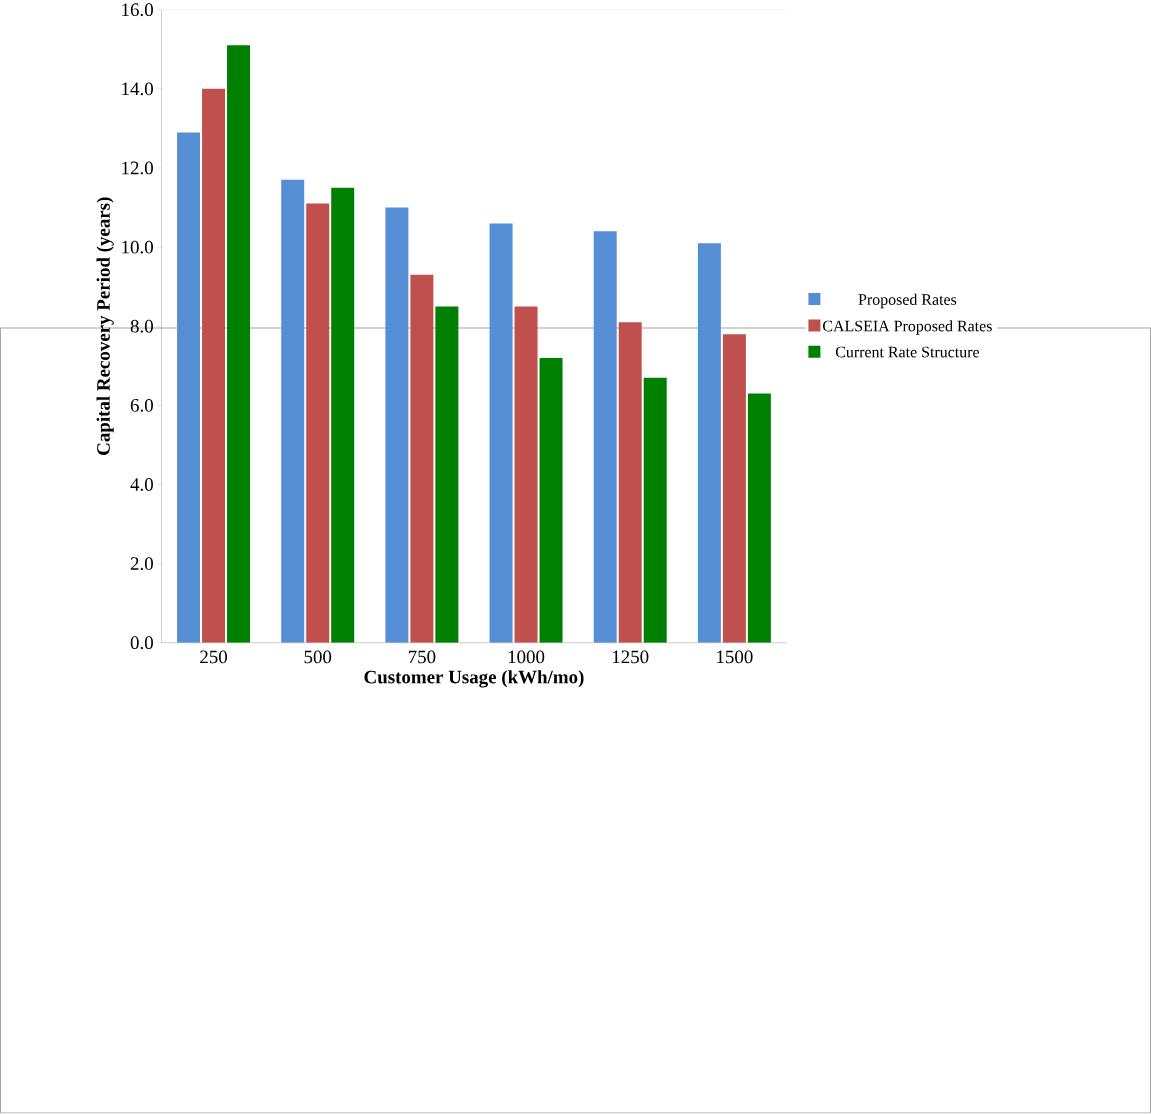 This screenshot has width=1151, height=1114. What do you see at coordinates (137, 168) in the screenshot?
I see `y-tick-label: 12.0` at bounding box center [137, 168].